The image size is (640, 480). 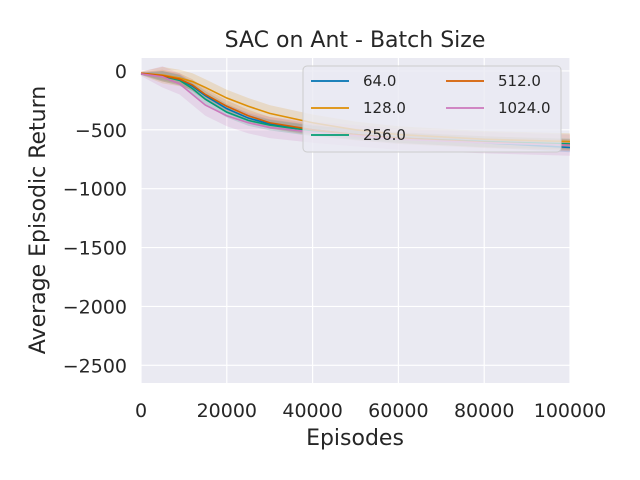 I want to click on legend-label: 64.0, so click(x=379, y=81).